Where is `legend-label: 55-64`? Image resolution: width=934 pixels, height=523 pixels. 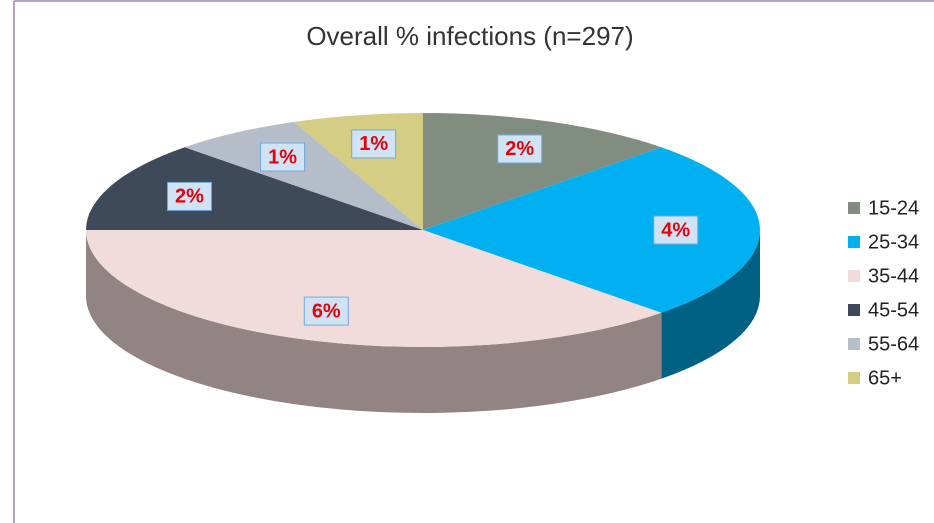 legend-label: 55-64 is located at coordinates (893, 344).